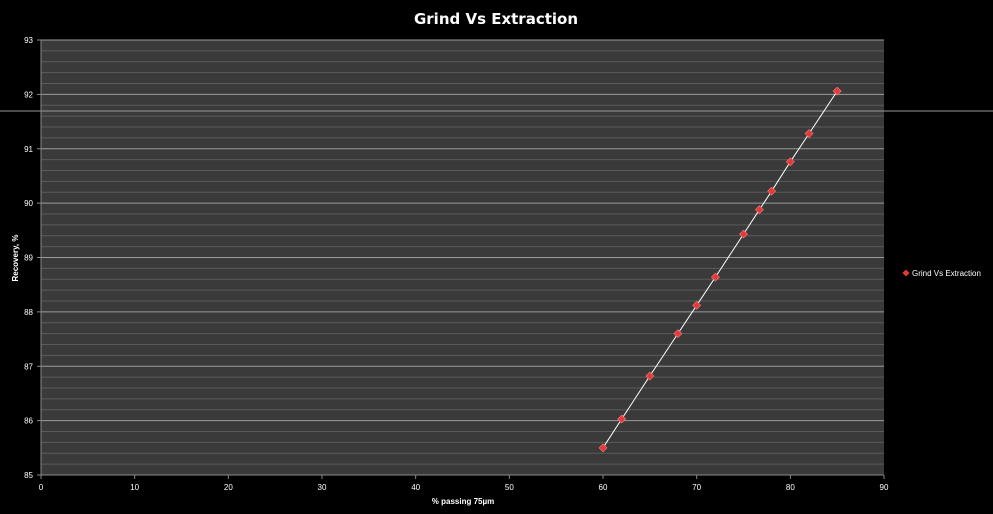  What do you see at coordinates (415, 487) in the screenshot?
I see `x-tick-label: 40` at bounding box center [415, 487].